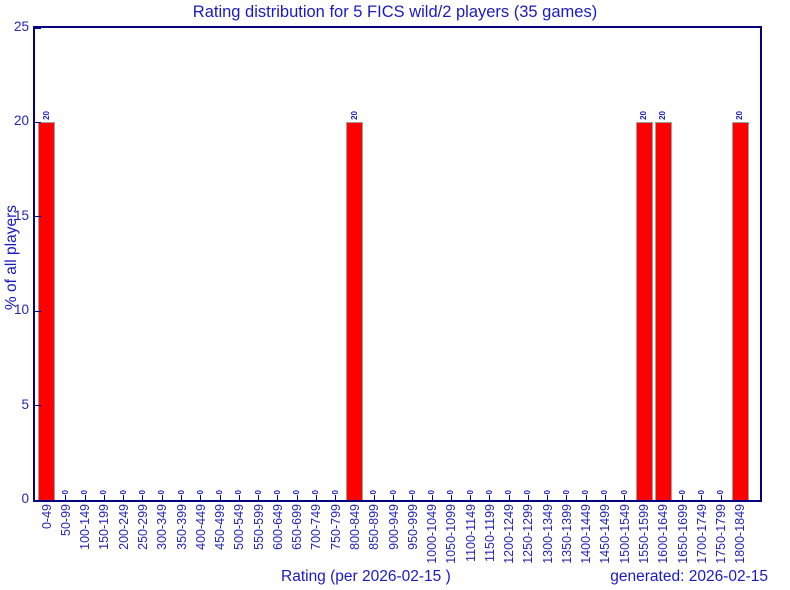 This screenshot has height=590, width=790. What do you see at coordinates (181, 527) in the screenshot?
I see `x-tick-label: 350-399` at bounding box center [181, 527].